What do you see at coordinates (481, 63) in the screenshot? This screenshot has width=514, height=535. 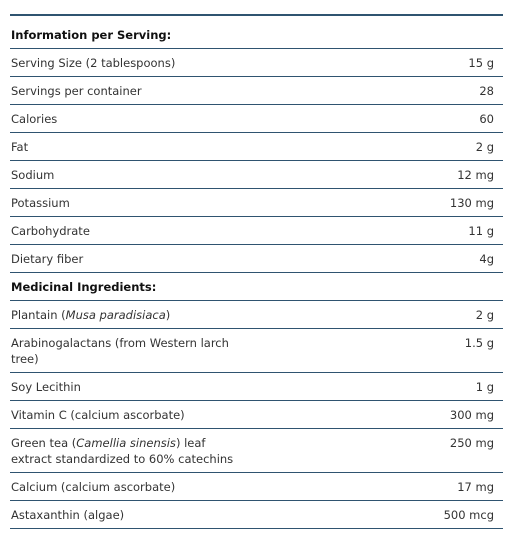 I see `value-cell: 15 g` at bounding box center [481, 63].